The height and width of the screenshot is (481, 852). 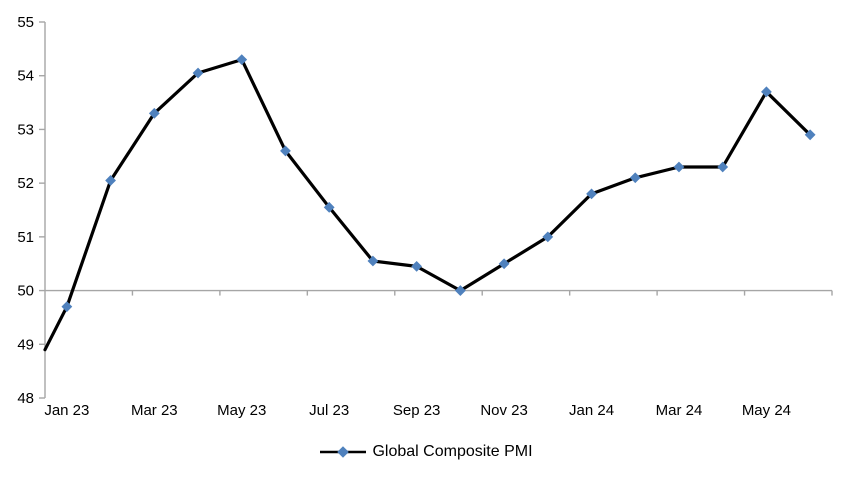 I want to click on legend-diamond-icon, so click(x=343, y=452).